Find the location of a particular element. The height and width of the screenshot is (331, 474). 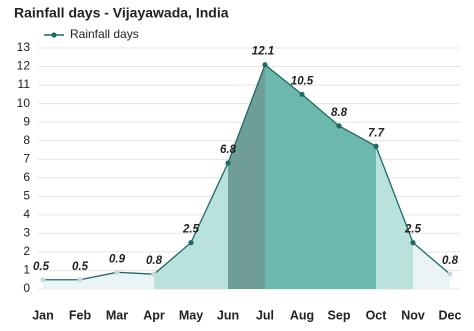

value-label: 10.5 is located at coordinates (302, 81).